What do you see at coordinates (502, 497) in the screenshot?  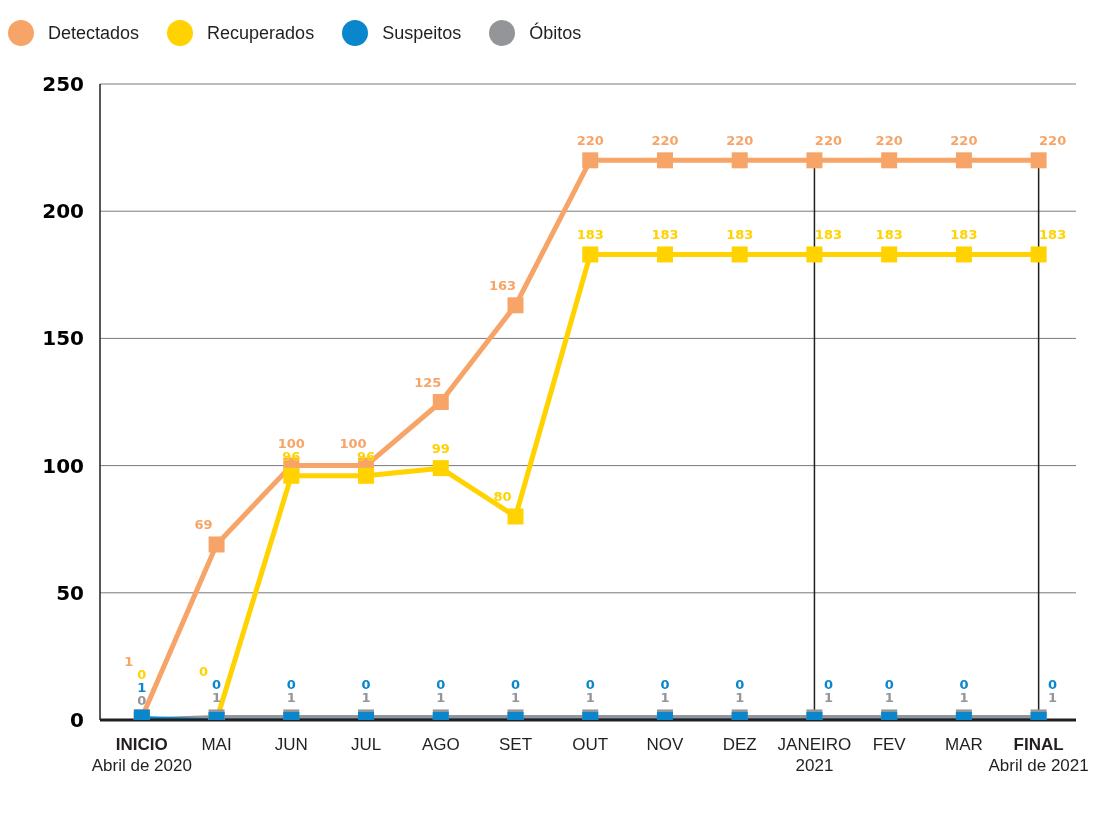 I see `data-label: 80` at bounding box center [502, 497].